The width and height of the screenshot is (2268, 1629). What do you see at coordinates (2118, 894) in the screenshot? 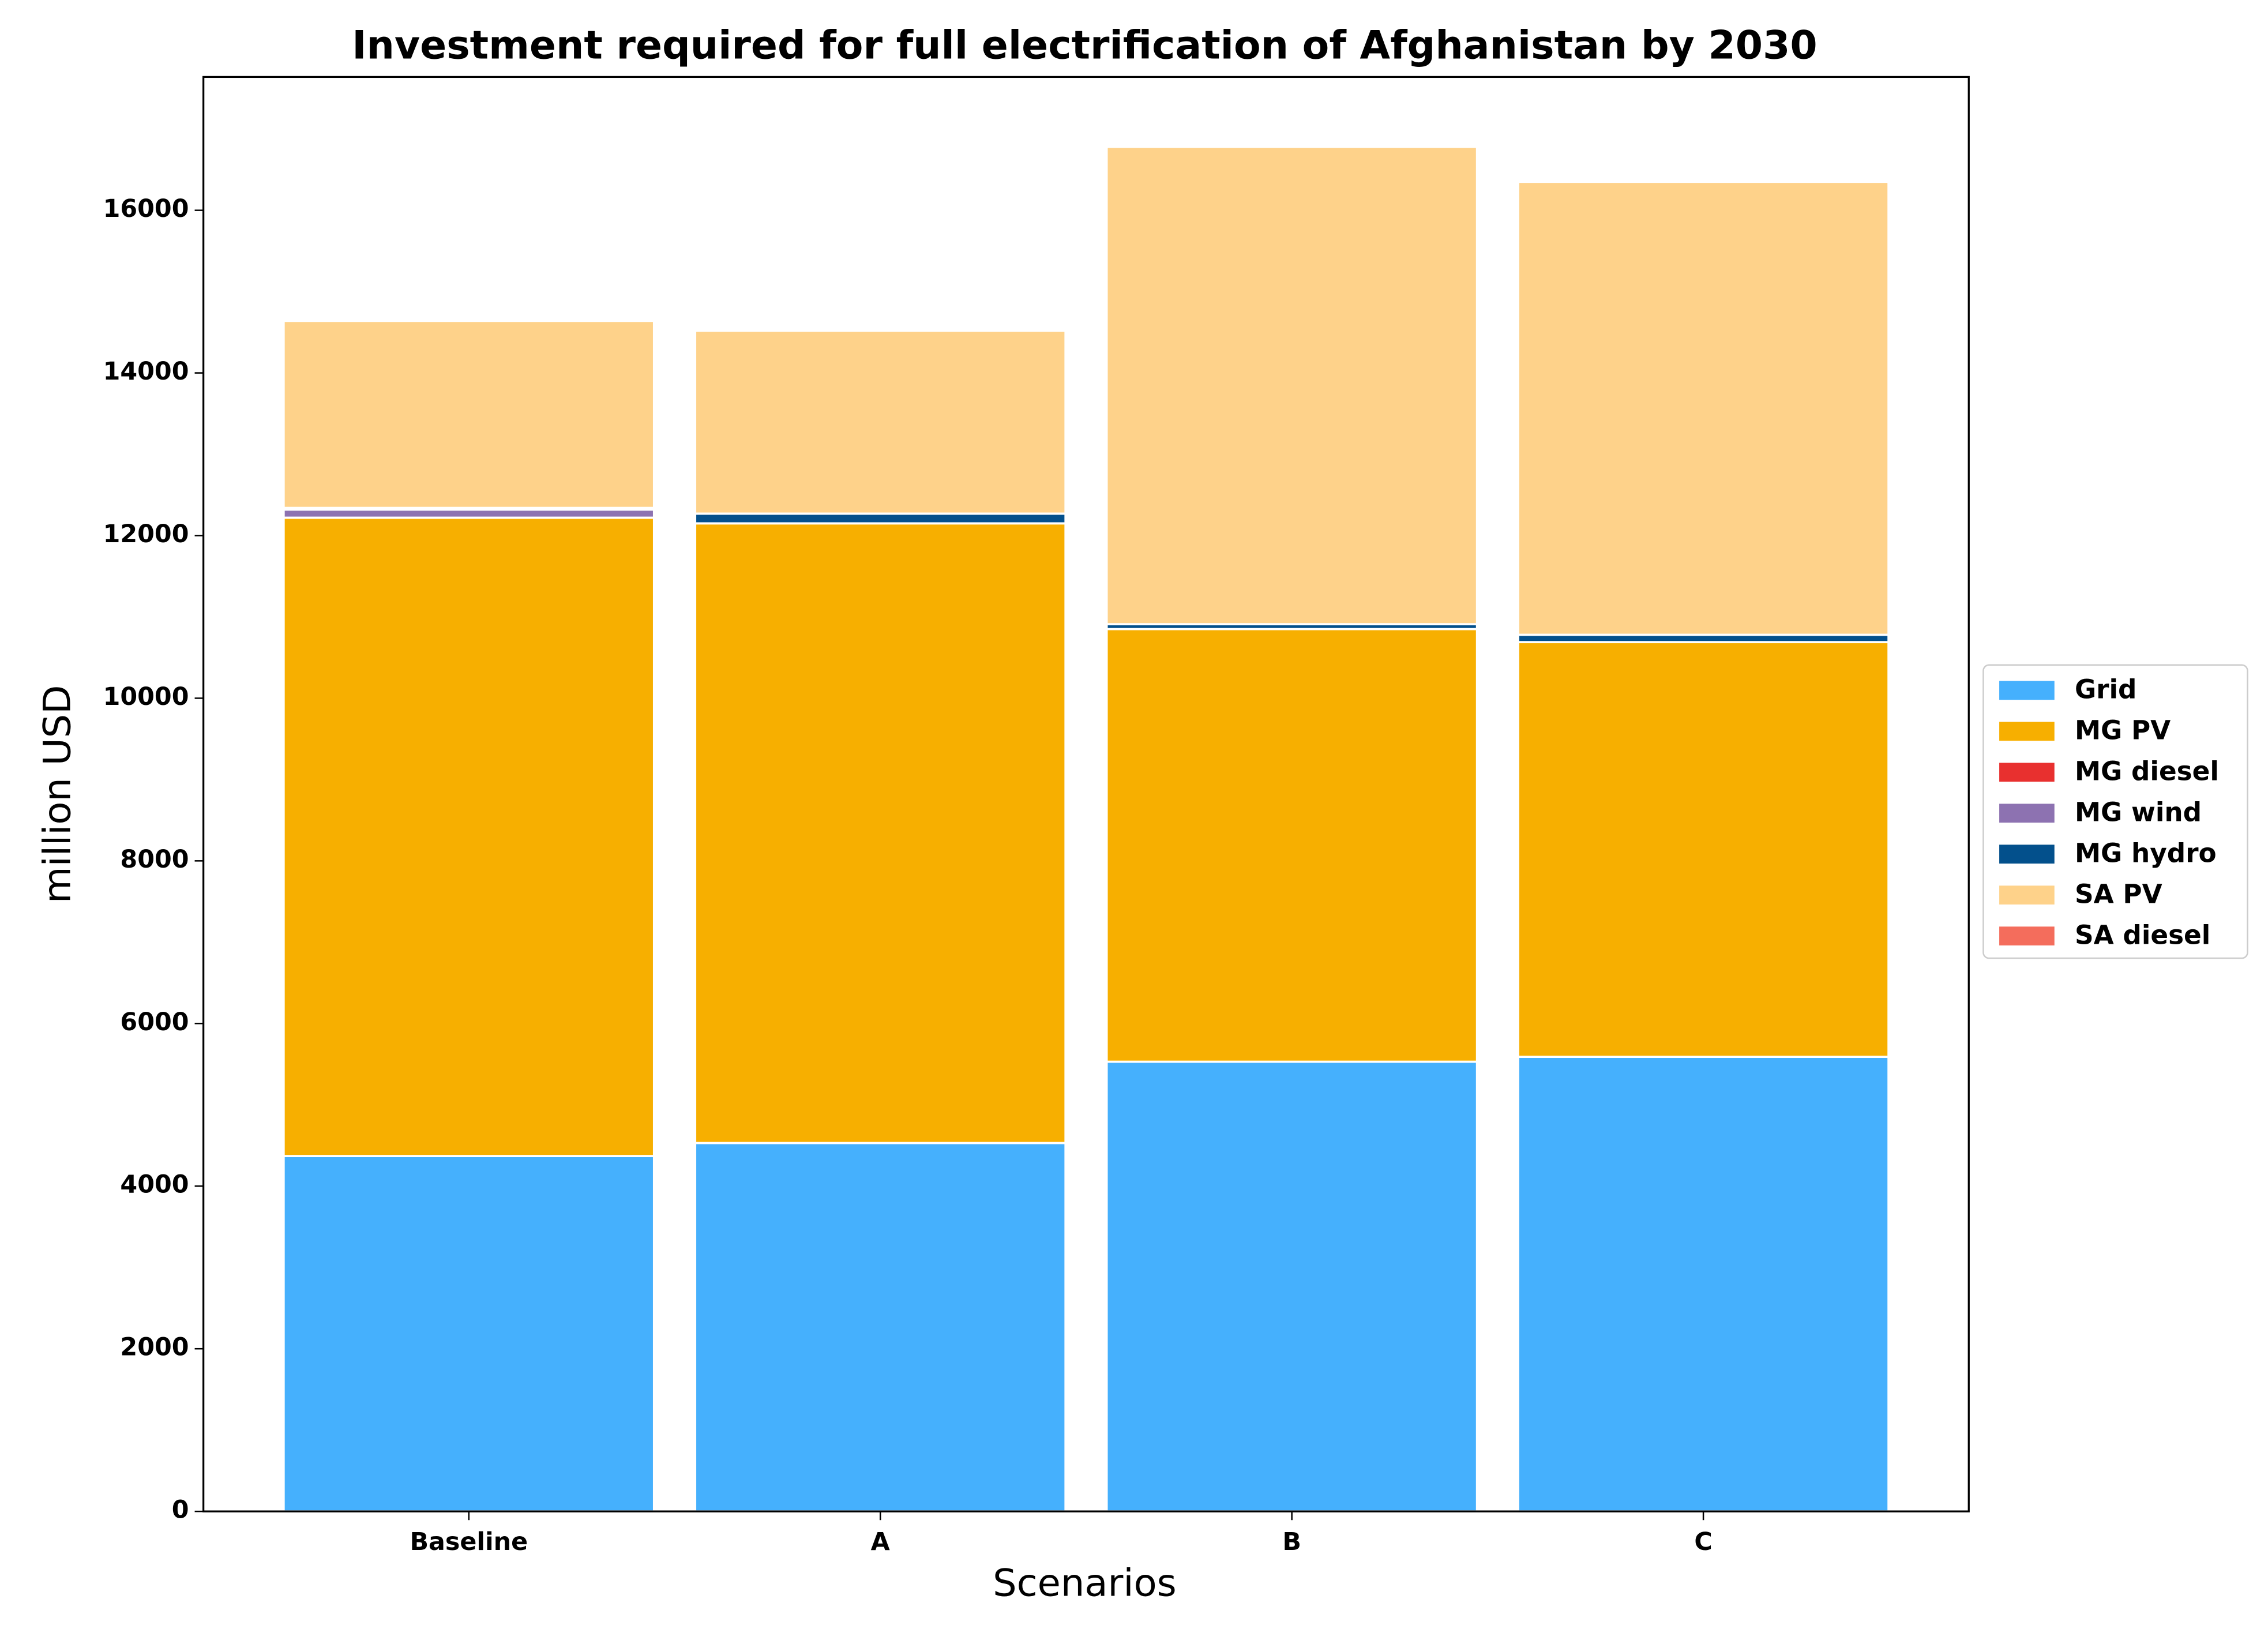
I see `legend-label: SA PV` at bounding box center [2118, 894].